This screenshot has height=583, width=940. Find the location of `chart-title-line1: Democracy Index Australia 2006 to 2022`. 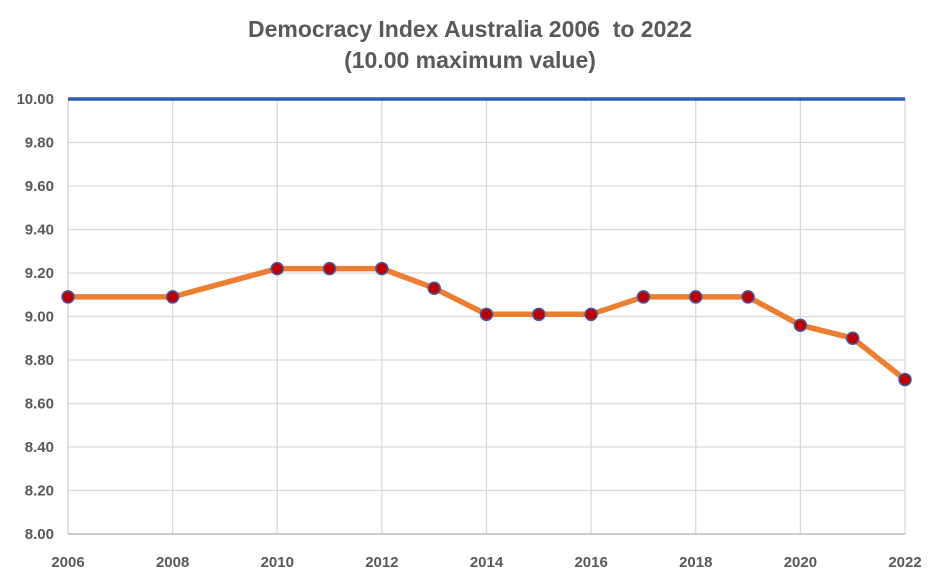

chart-title-line1: Democracy Index Australia 2006 to 2022 is located at coordinates (470, 29).